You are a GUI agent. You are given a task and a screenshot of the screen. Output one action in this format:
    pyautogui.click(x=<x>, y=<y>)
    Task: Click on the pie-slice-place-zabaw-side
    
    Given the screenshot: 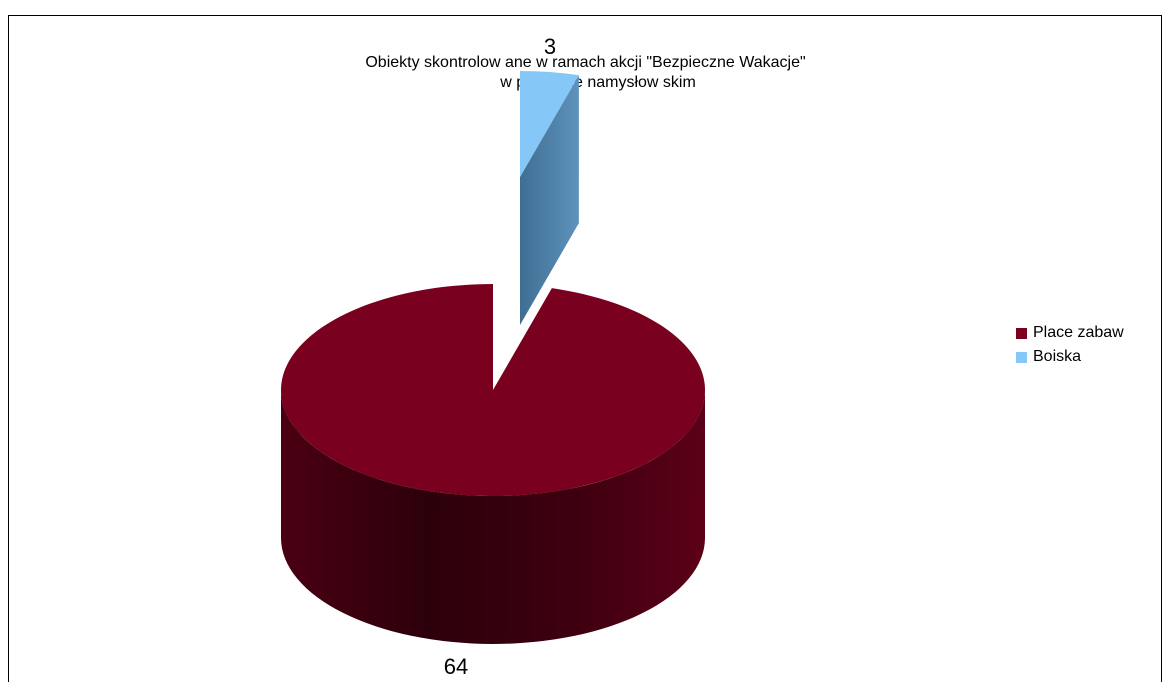 What is the action you would take?
    pyautogui.click(x=493, y=517)
    